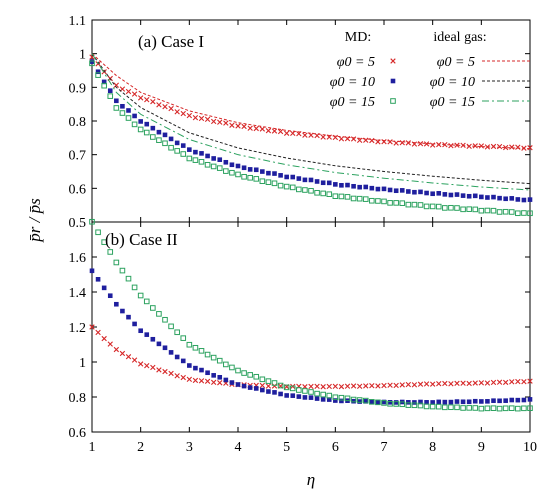  What do you see at coordinates (78, 398) in the screenshot?
I see `panel-b-y-tick-label: 0.8` at bounding box center [78, 398].